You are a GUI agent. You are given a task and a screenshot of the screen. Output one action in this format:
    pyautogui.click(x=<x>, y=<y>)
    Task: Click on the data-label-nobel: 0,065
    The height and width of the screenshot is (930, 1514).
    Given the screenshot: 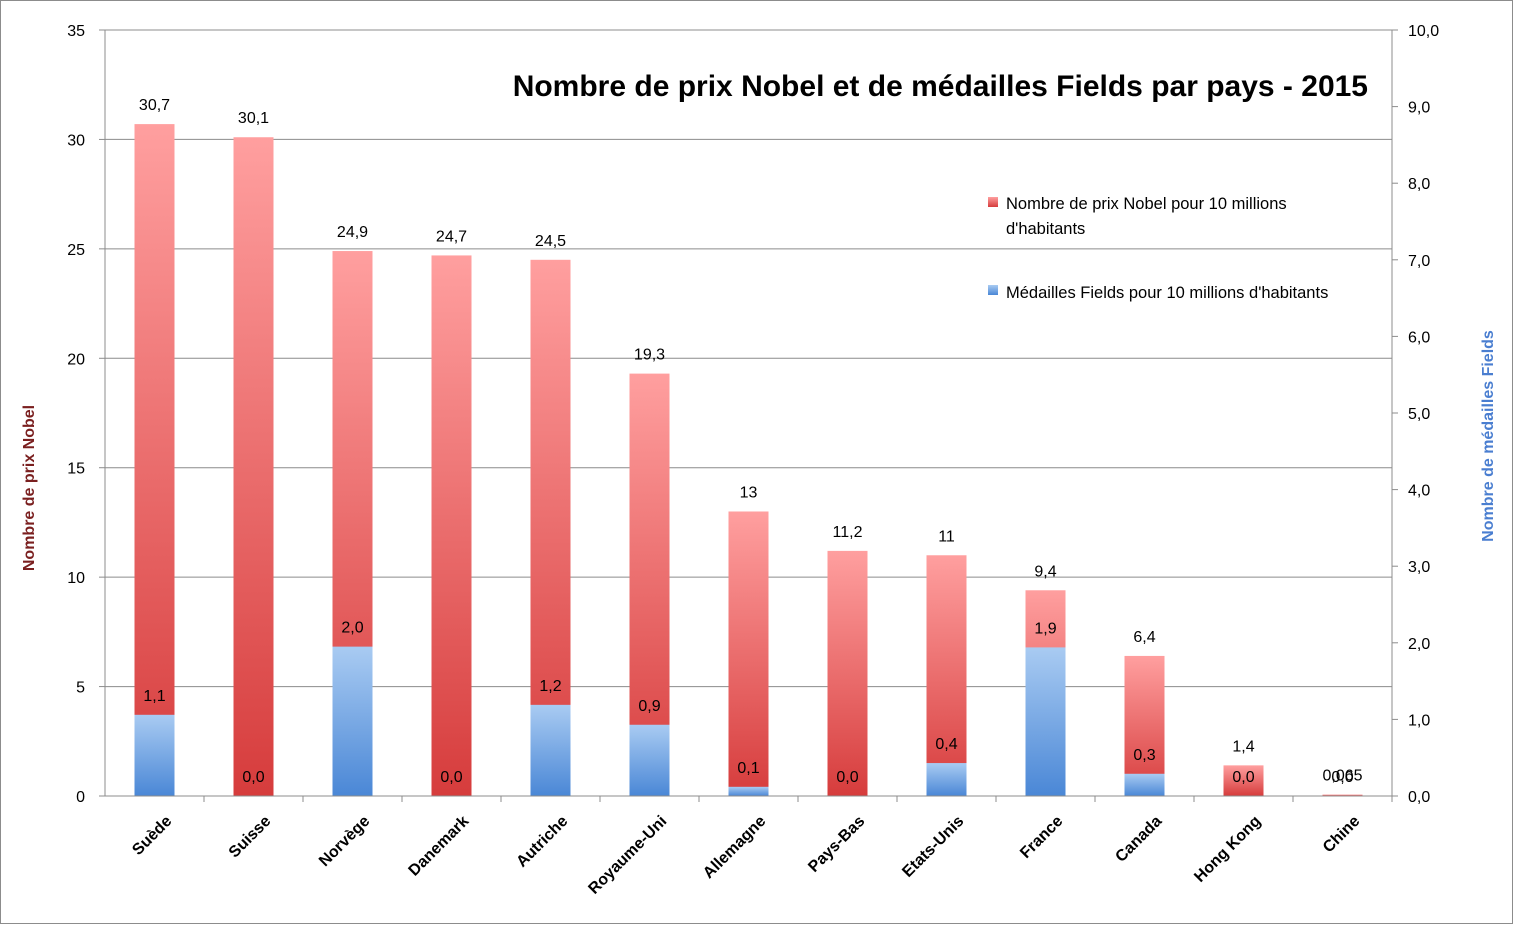 What is the action you would take?
    pyautogui.click(x=1342, y=776)
    